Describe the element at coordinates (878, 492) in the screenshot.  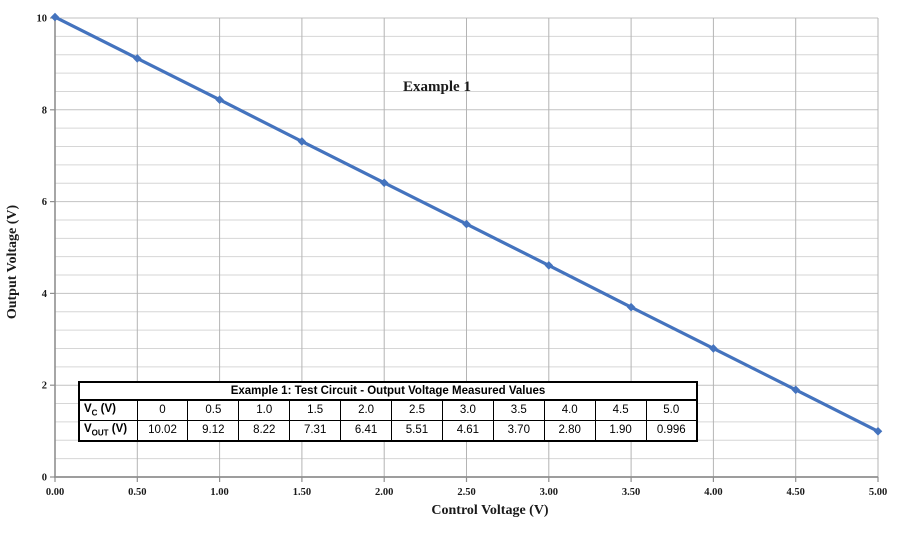
I see `x-tick-label: 5.00` at that location.